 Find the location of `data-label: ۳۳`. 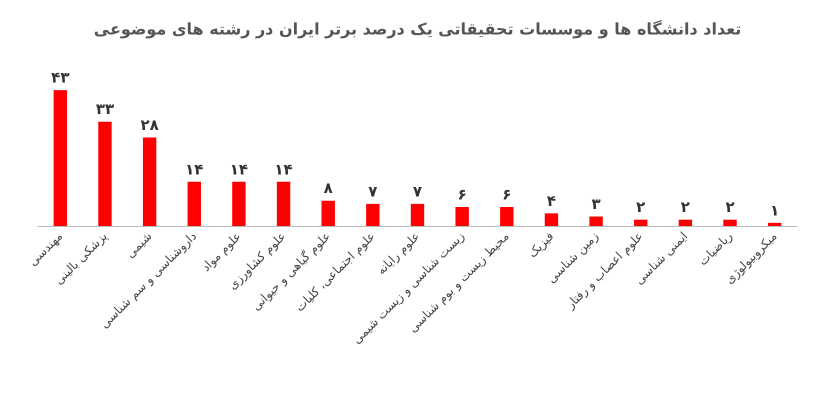

data-label: ۳۳ is located at coordinates (105, 109).